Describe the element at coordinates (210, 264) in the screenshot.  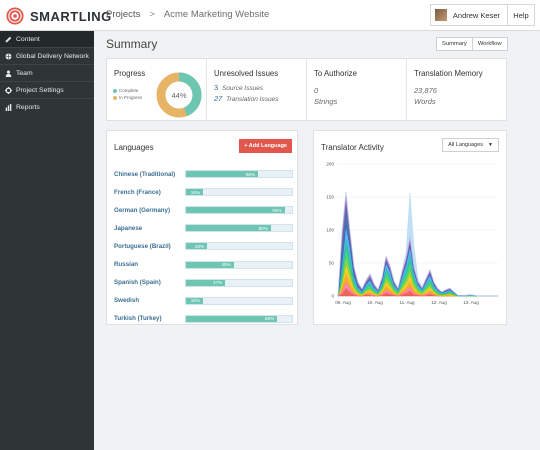
I see `language-progress-fill: 45%` at that location.